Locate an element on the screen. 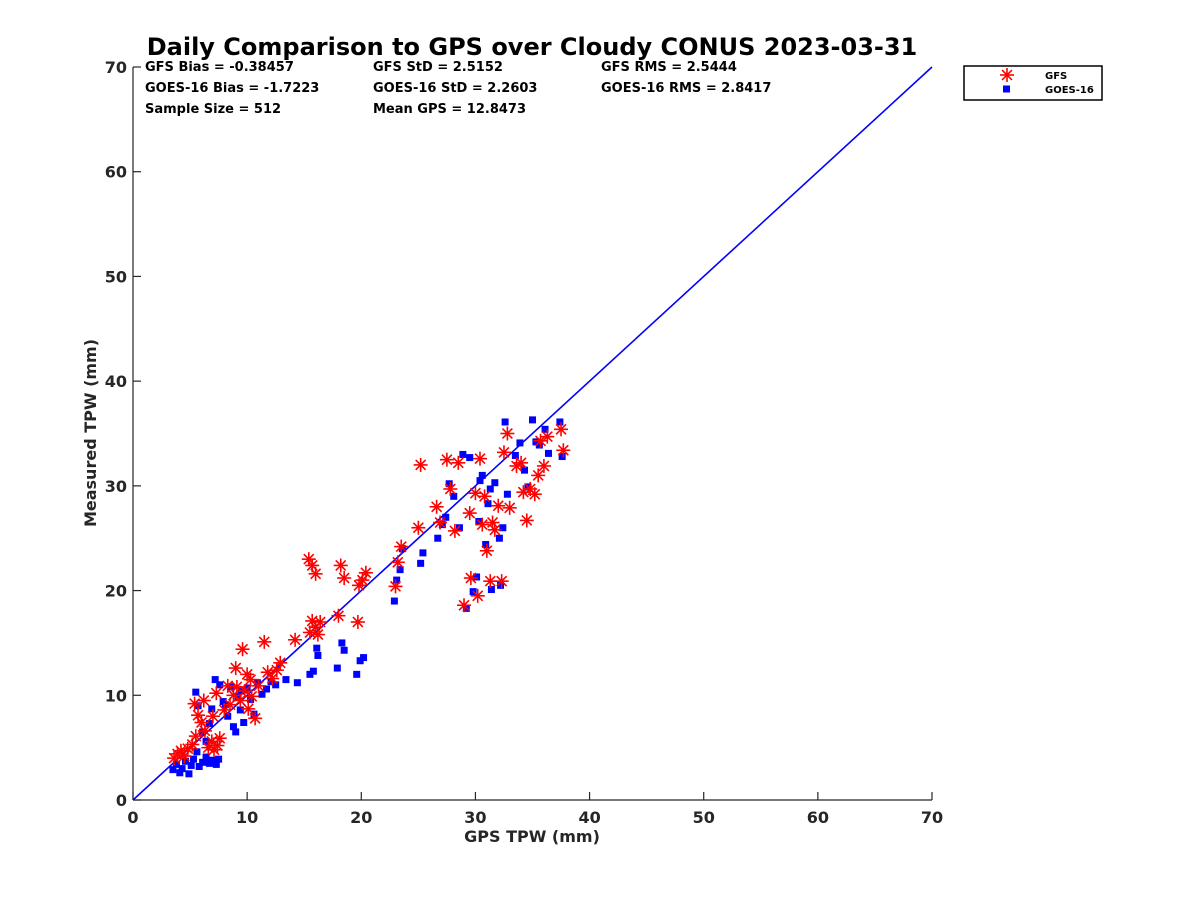 The height and width of the screenshot is (900, 1200). legend-label-gfs: GFS is located at coordinates (1056, 76).